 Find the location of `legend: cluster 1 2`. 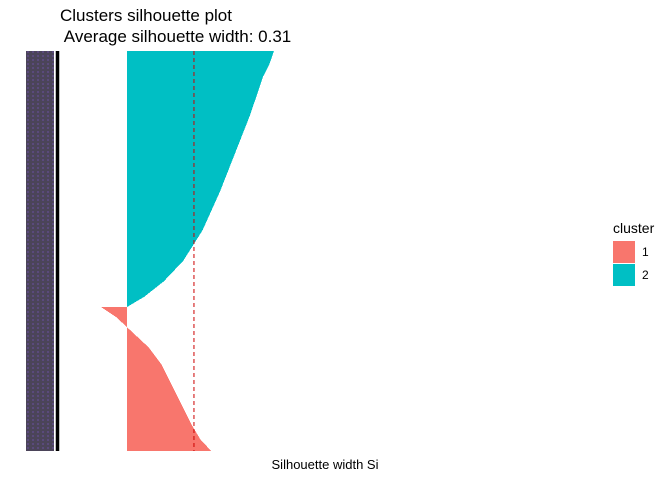

legend: cluster 1 2 is located at coordinates (633, 253).